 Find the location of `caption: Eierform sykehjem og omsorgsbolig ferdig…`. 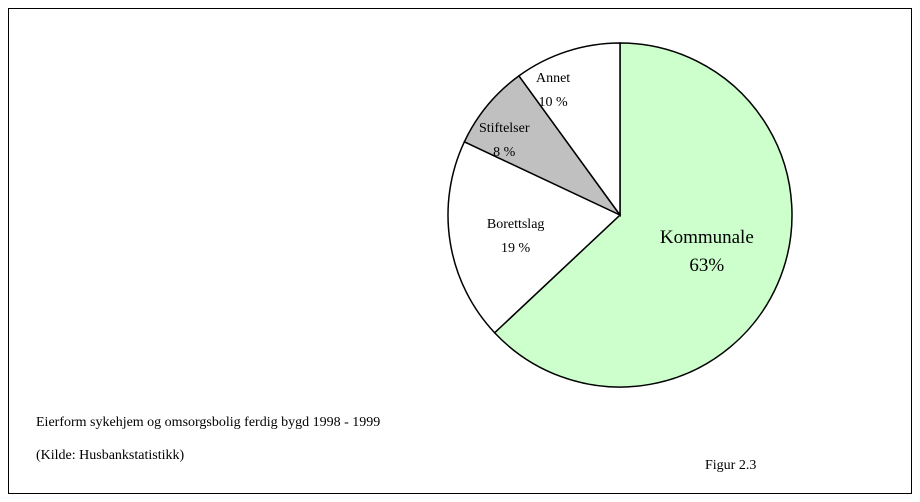

caption: Eierform sykehjem og omsorgsbolig ferdig… is located at coordinates (208, 422).